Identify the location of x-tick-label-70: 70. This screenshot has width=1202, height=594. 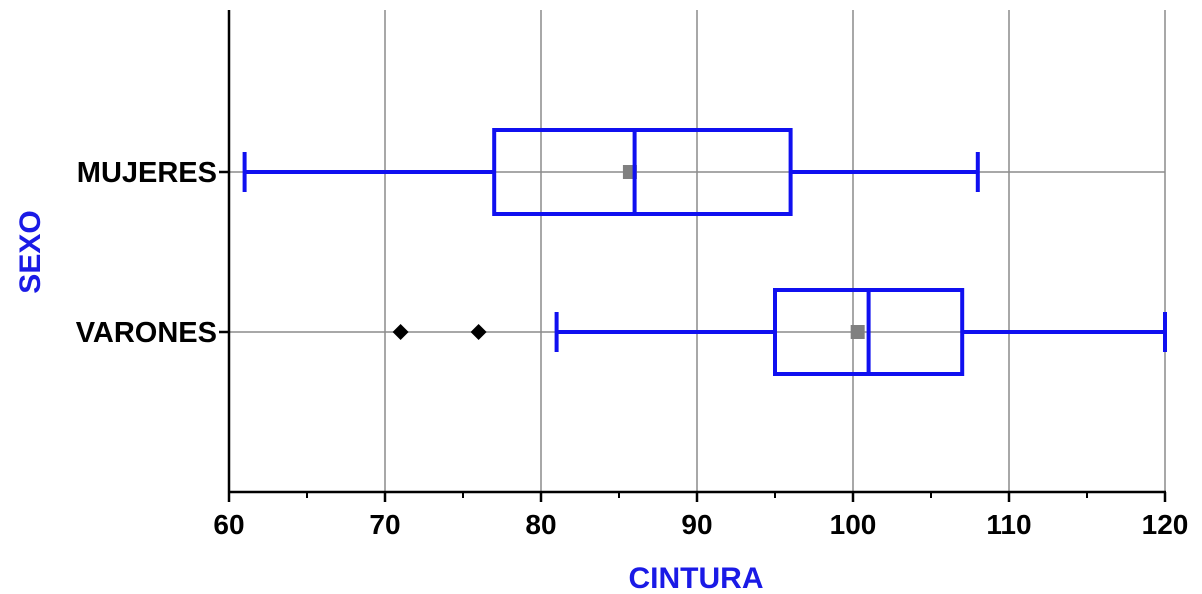
(384, 524).